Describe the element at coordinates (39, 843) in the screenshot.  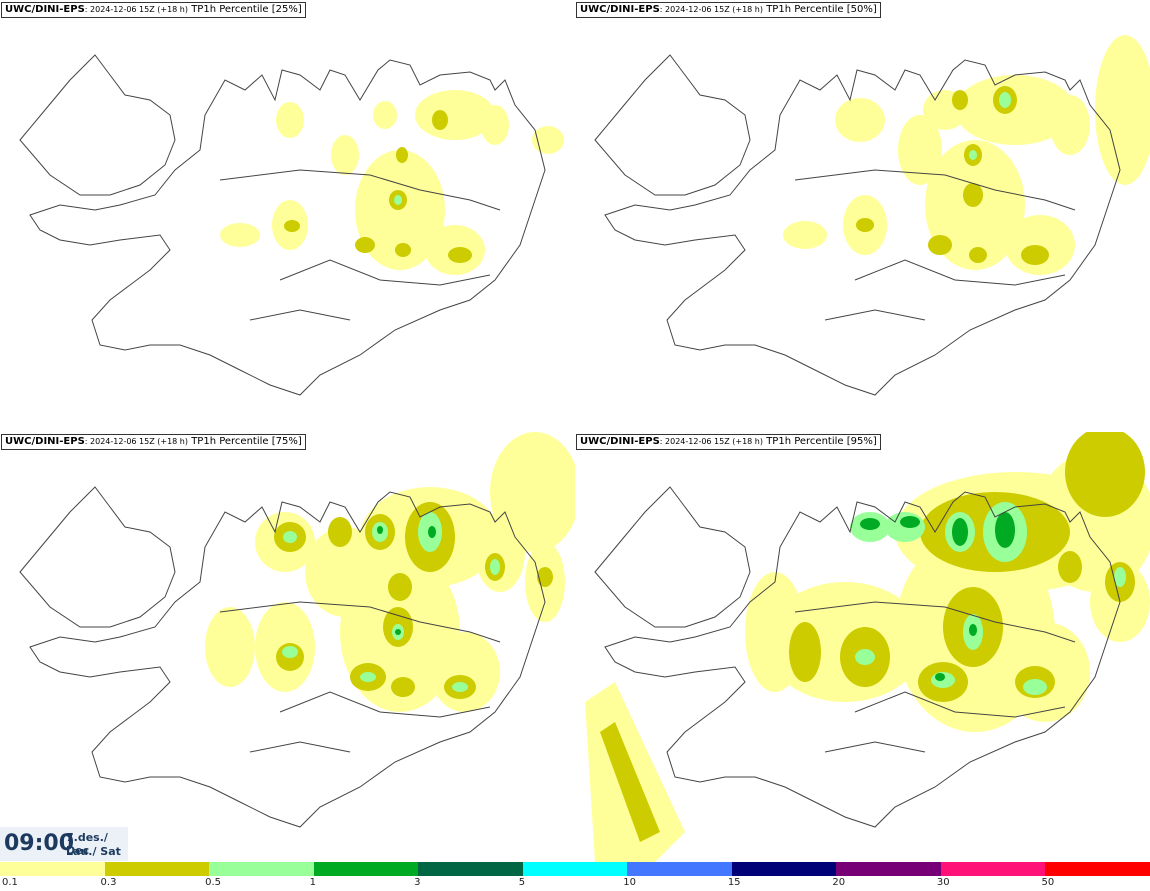
I see `valid-time-clock: 09:00` at that location.